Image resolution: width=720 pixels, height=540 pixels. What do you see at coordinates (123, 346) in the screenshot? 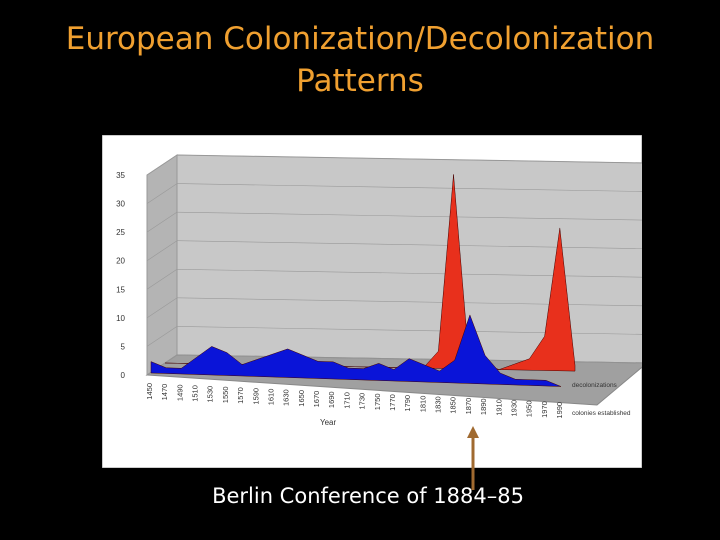
I see `y-tick-label: 5` at bounding box center [123, 346].